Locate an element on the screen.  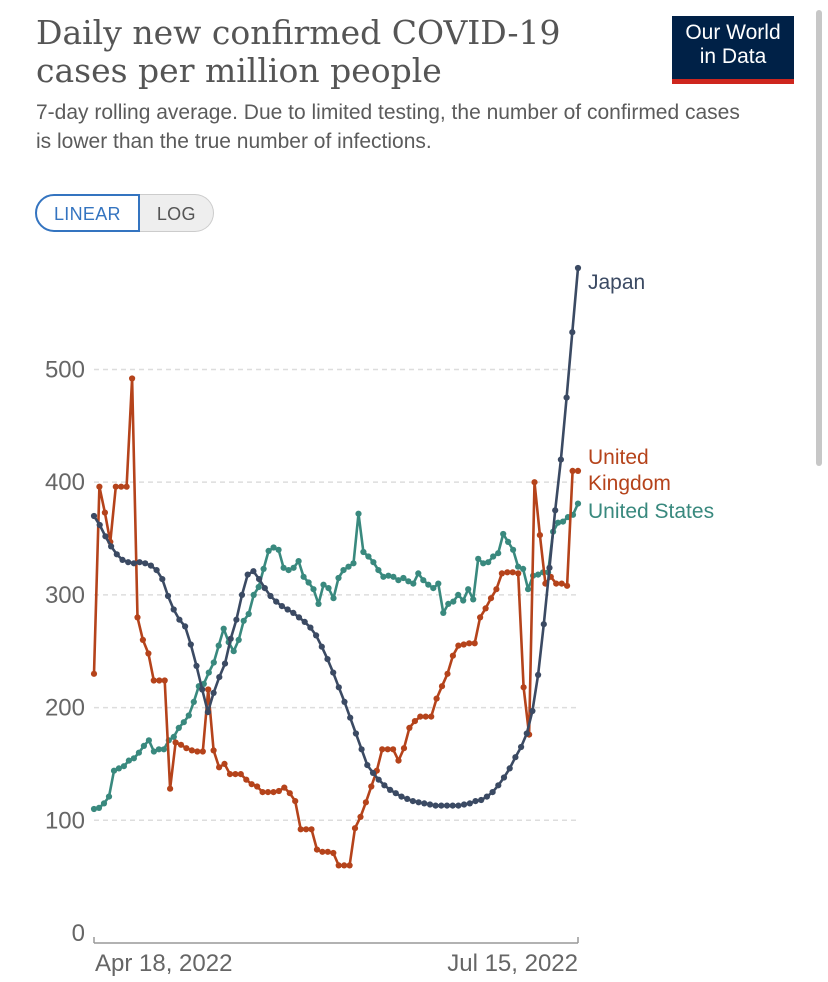
series-label-line: Kingdom is located at coordinates (629, 483).